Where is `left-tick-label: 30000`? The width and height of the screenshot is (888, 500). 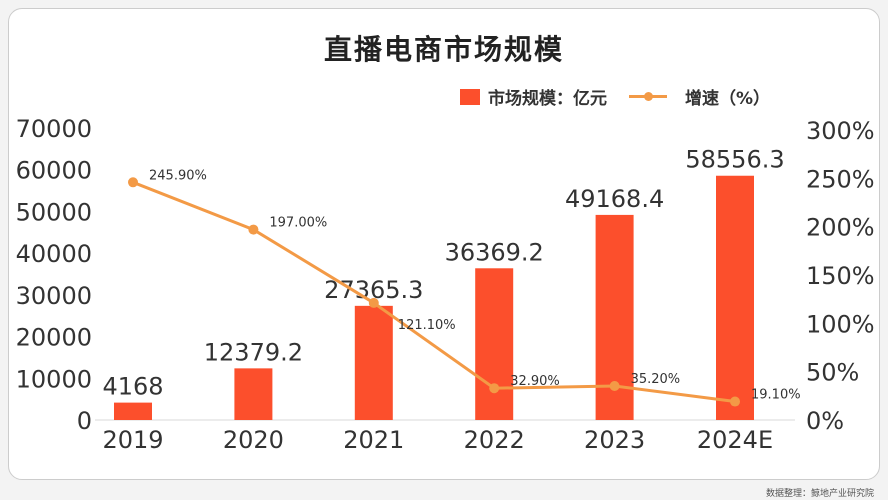 left-tick-label: 30000 is located at coordinates (54, 296).